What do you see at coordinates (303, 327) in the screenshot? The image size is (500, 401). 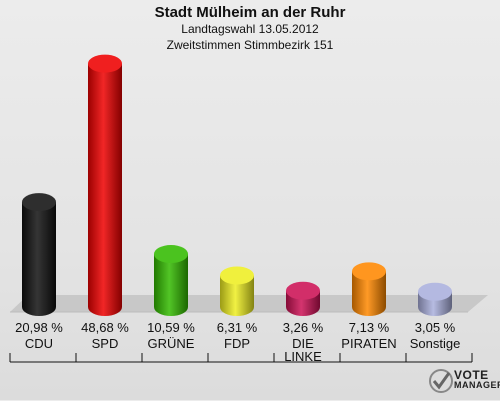 I see `value-label: 3,26 %` at bounding box center [303, 327].